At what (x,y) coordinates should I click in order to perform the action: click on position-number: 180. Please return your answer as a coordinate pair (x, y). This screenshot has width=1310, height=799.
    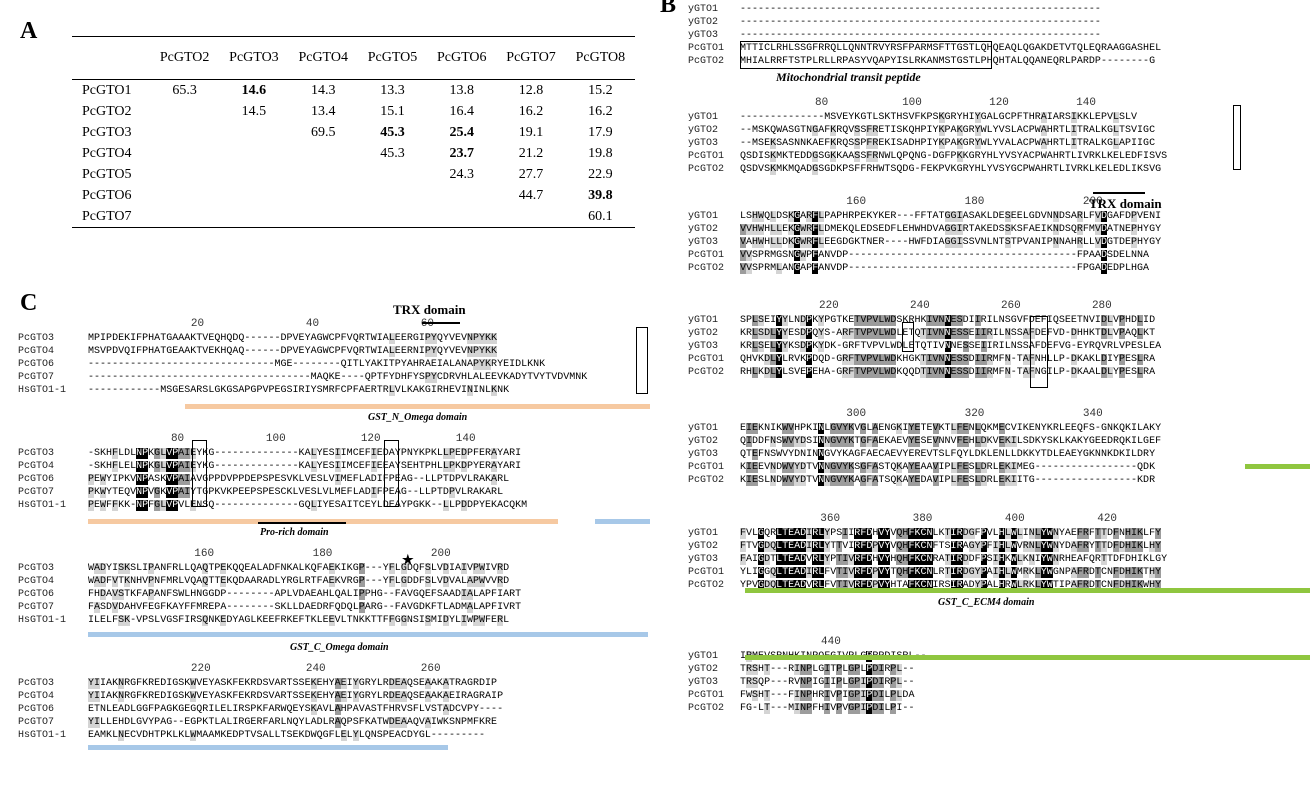
    Looking at the image, I should click on (322, 554).